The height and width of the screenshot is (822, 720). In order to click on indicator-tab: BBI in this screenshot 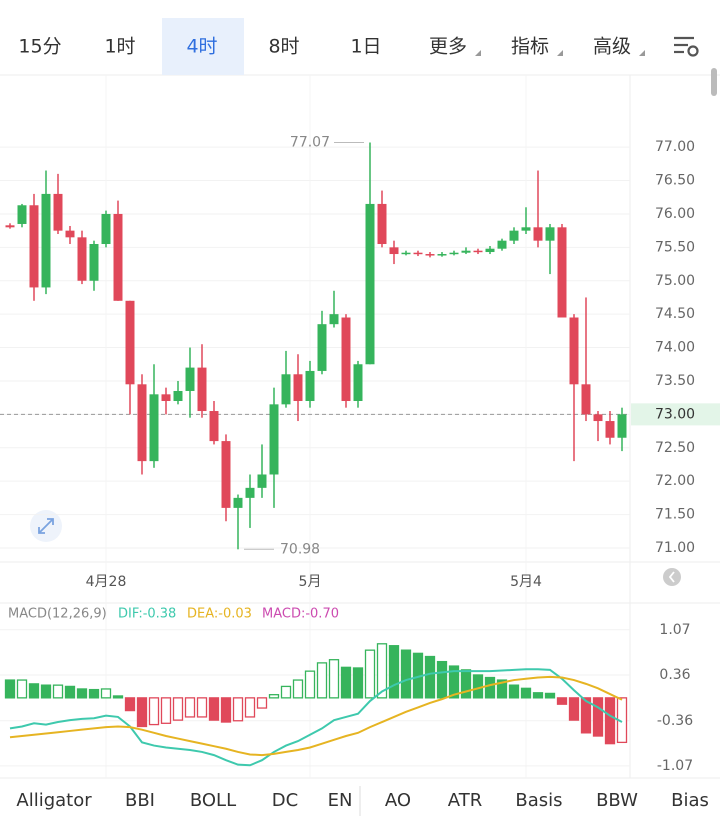, I will do `click(140, 800)`.